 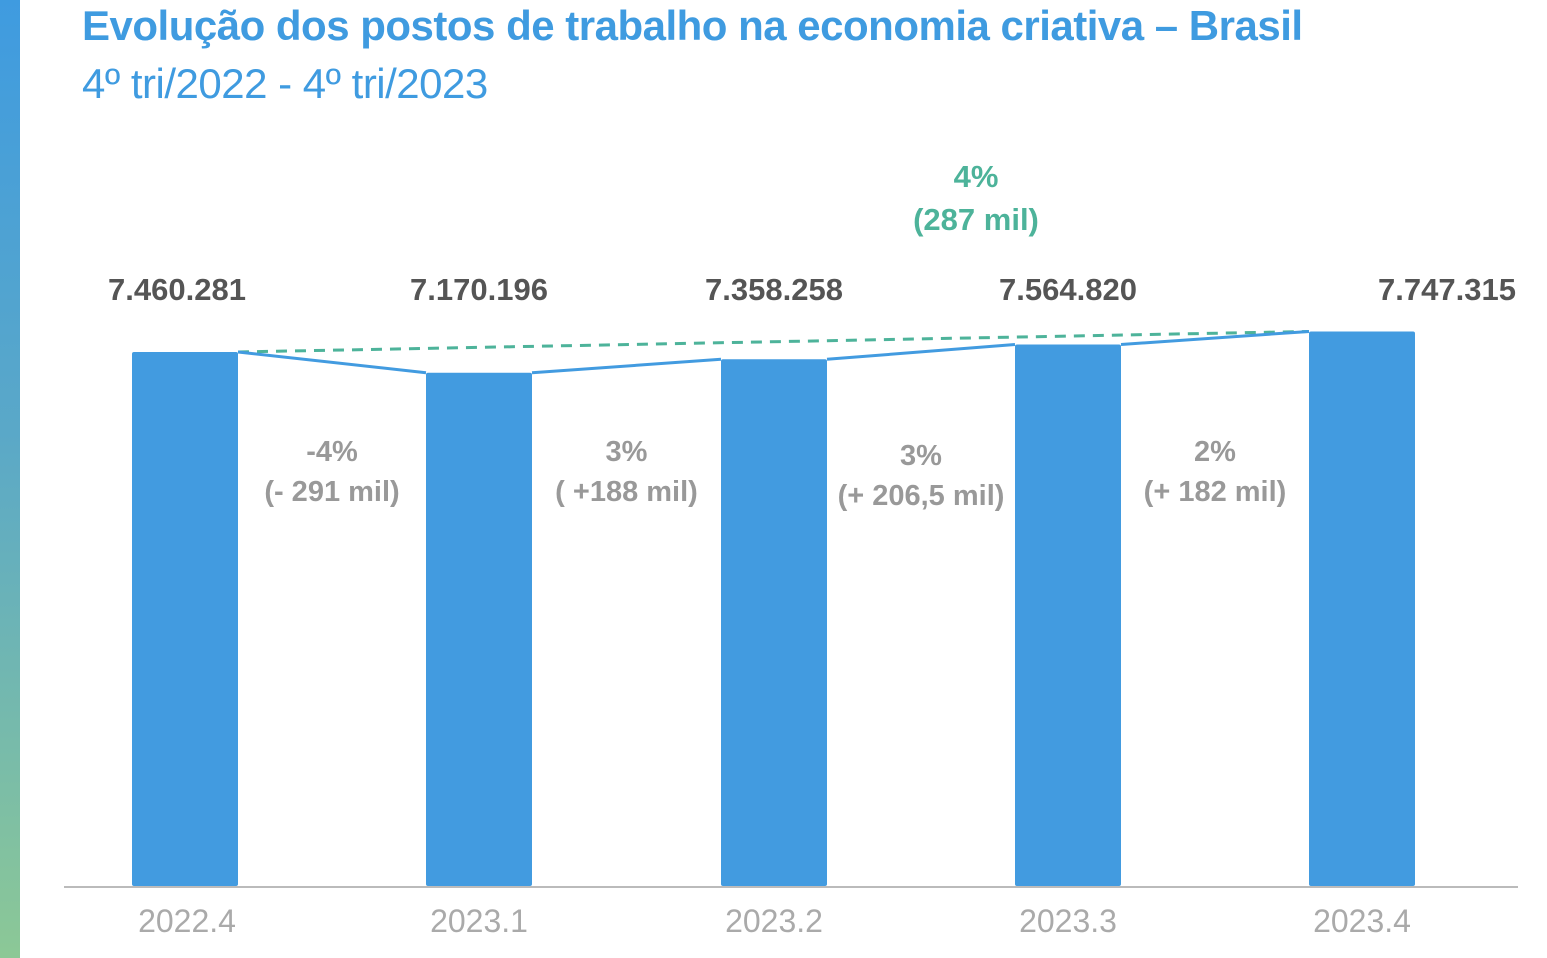 What do you see at coordinates (627, 452) in the screenshot?
I see `change-pct-label-2: 3%` at bounding box center [627, 452].